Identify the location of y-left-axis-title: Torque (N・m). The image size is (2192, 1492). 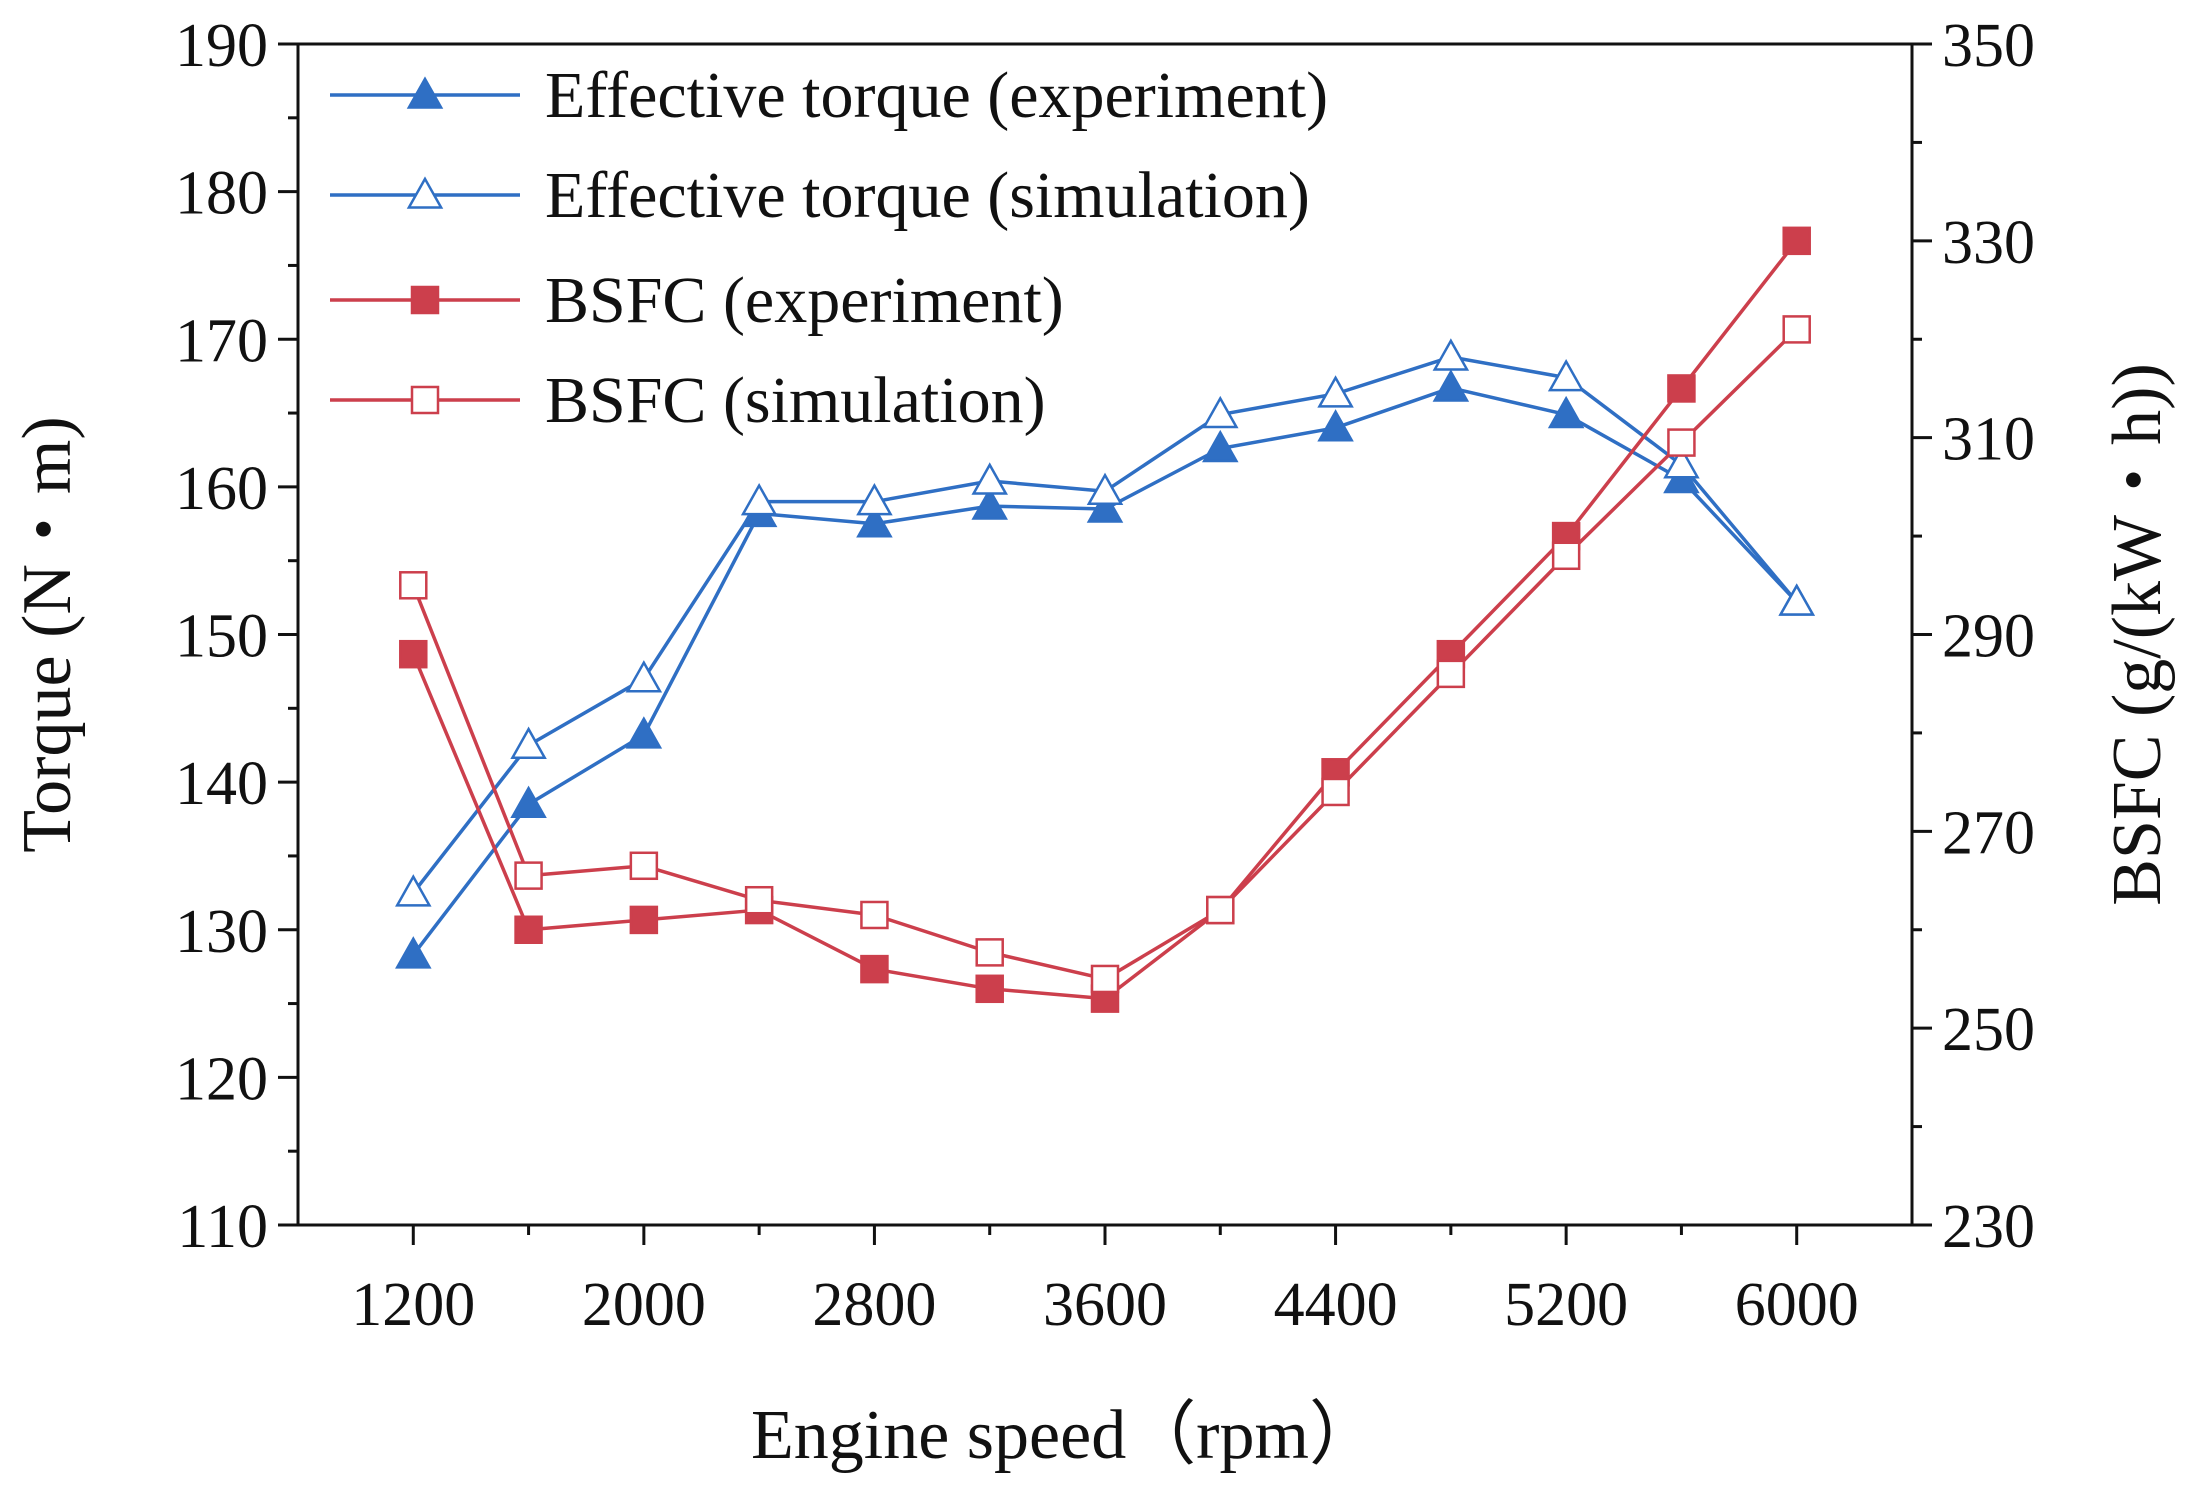
(47, 634).